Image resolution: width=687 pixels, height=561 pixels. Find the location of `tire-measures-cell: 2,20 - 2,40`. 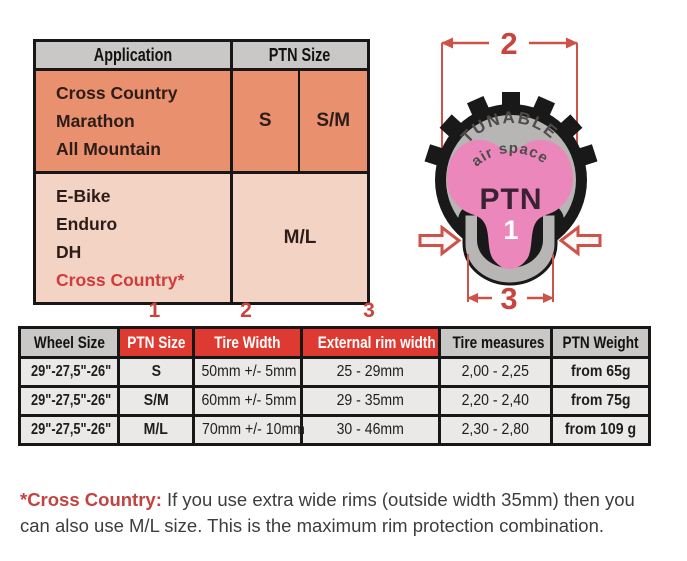

tire-measures-cell: 2,20 - 2,40 is located at coordinates (495, 401).